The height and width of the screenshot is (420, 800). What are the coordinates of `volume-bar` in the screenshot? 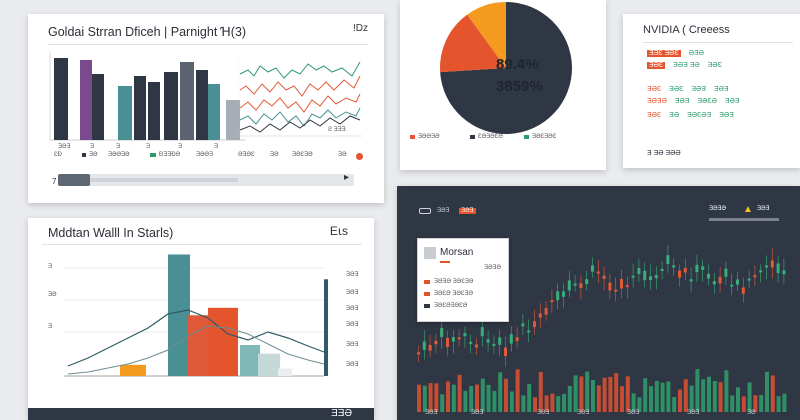 It's located at (610, 394).